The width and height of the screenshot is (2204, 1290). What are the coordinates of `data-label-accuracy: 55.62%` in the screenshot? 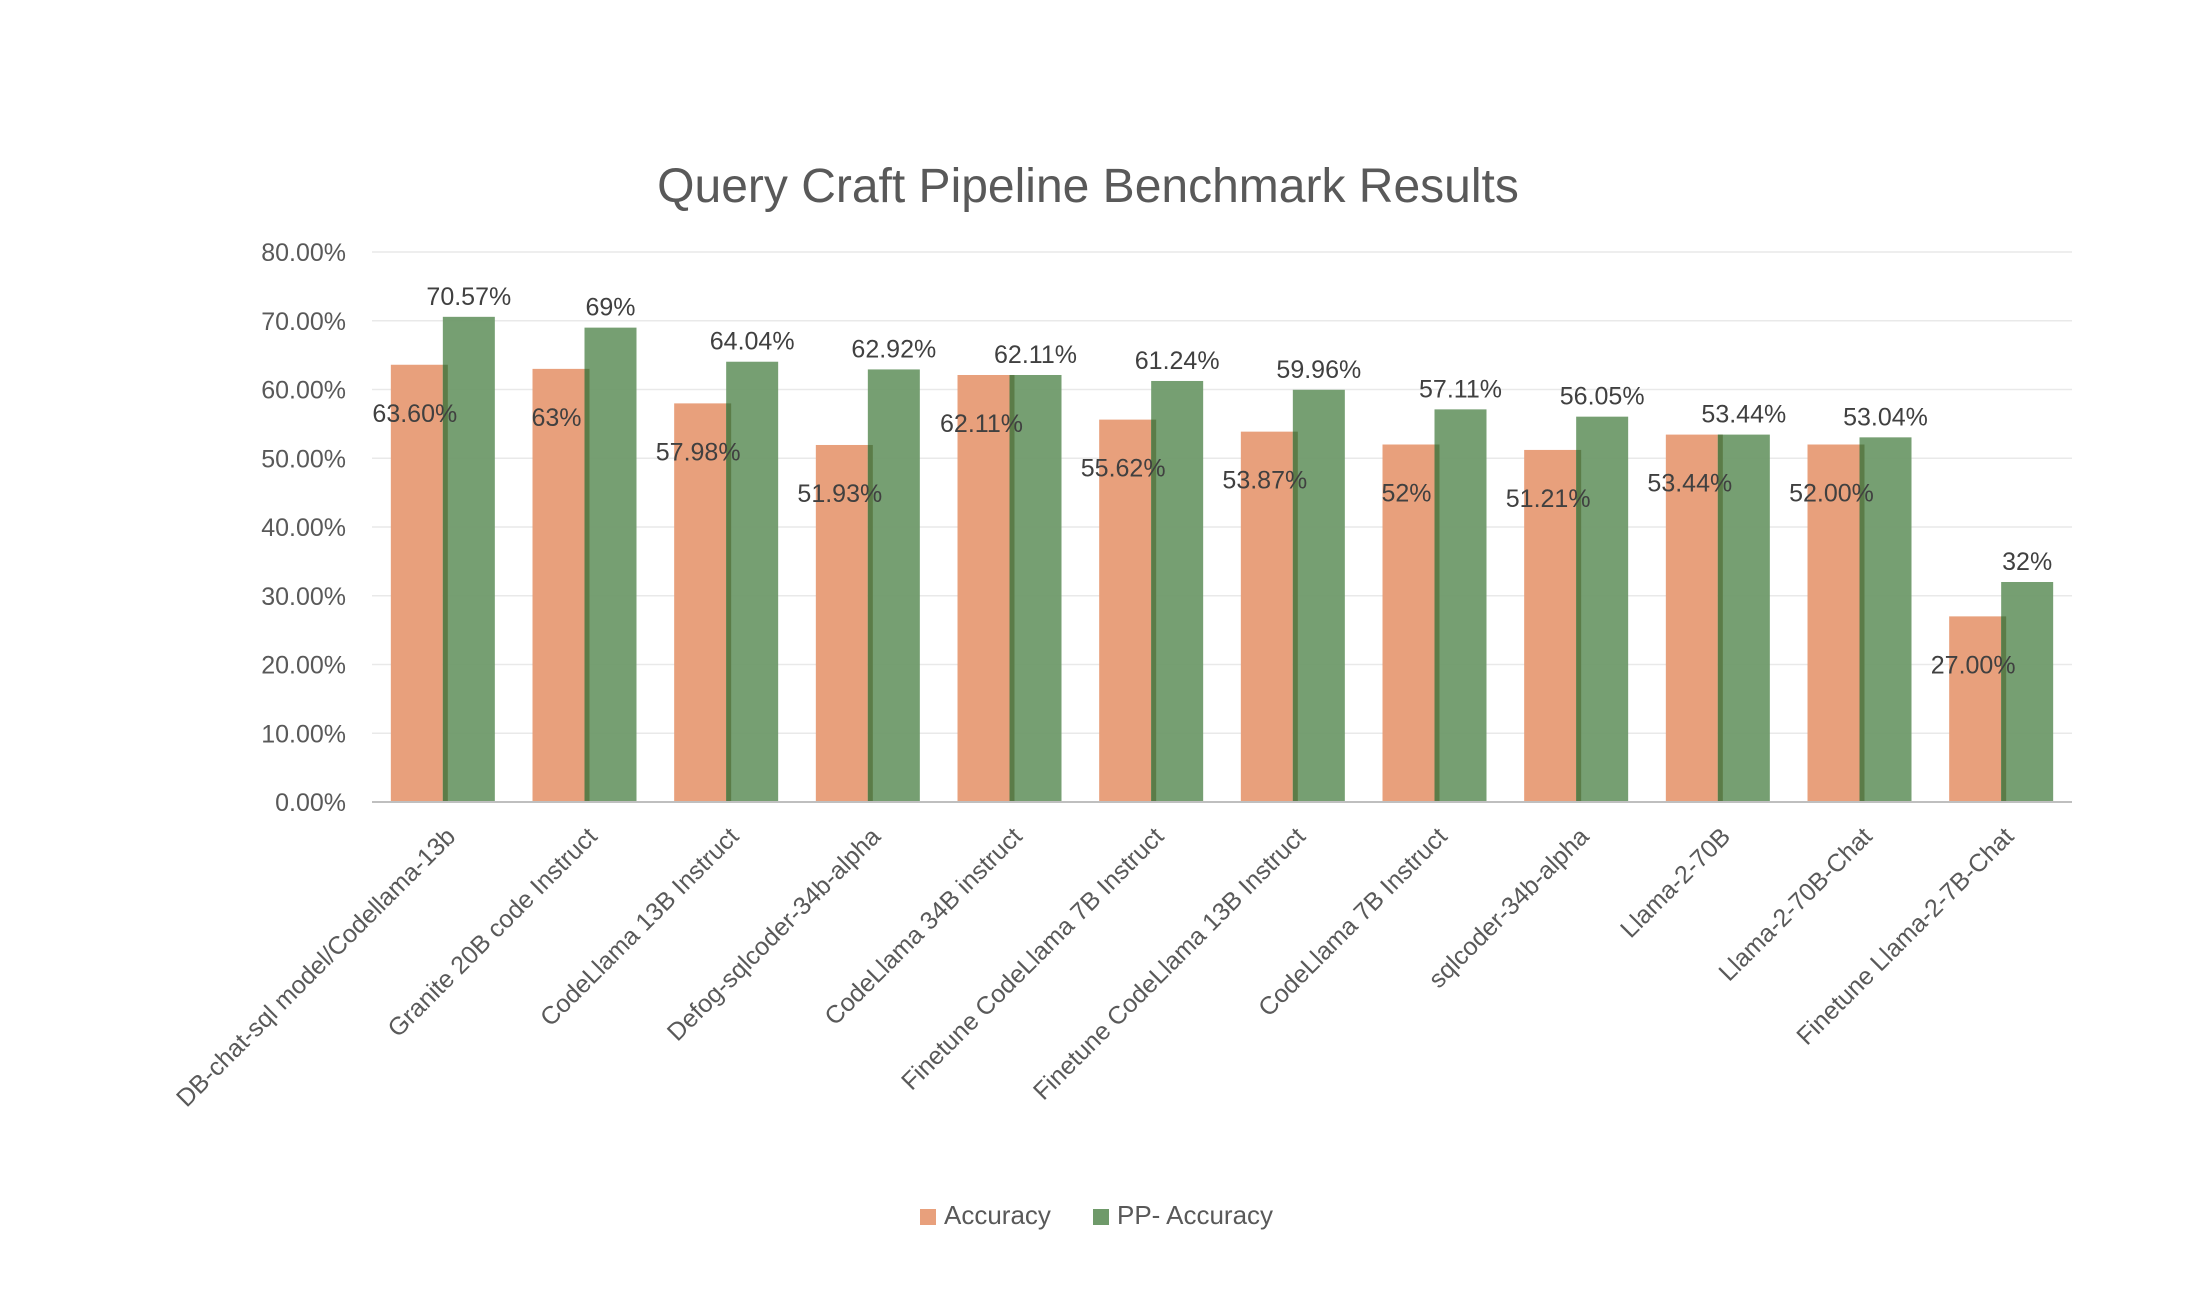 It's located at (1123, 469).